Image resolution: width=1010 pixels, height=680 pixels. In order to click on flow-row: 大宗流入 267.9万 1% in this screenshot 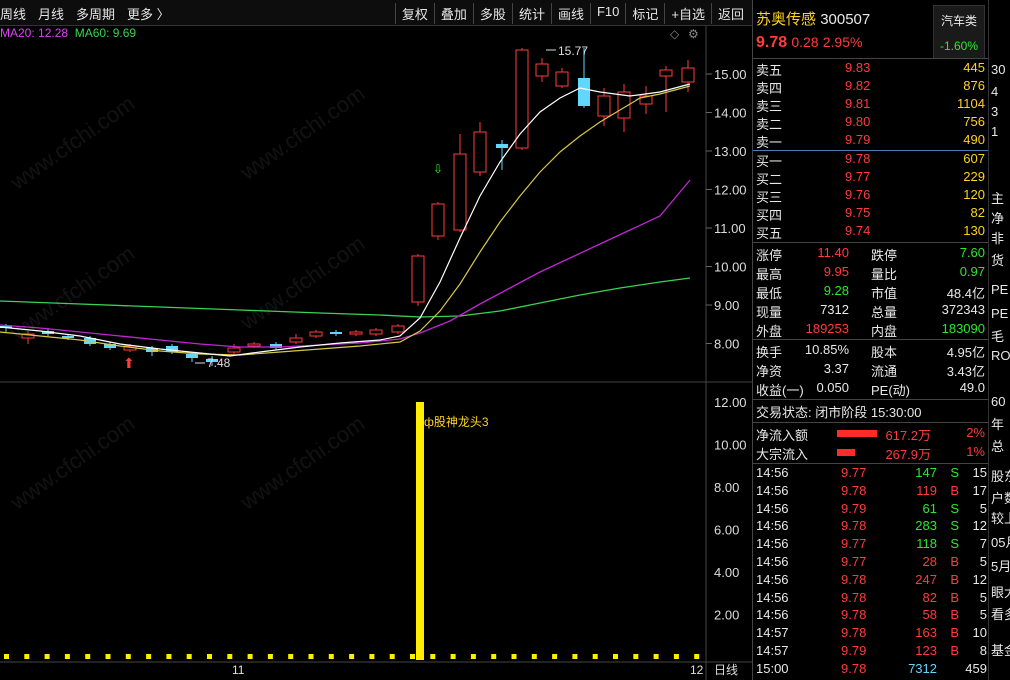, I will do `click(871, 453)`.